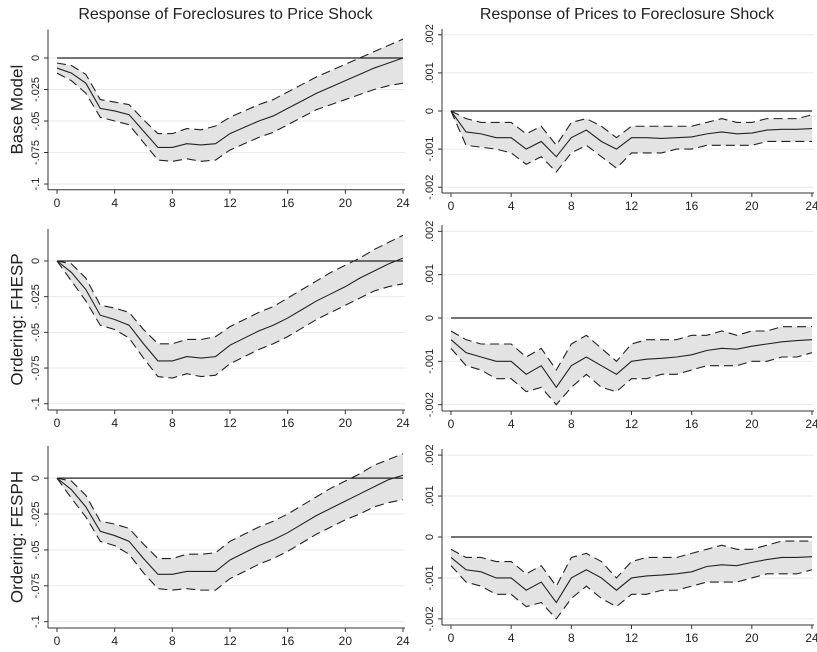 This screenshot has height=652, width=817. What do you see at coordinates (16, 537) in the screenshot?
I see `row-label: Ordering: FESPH` at bounding box center [16, 537].